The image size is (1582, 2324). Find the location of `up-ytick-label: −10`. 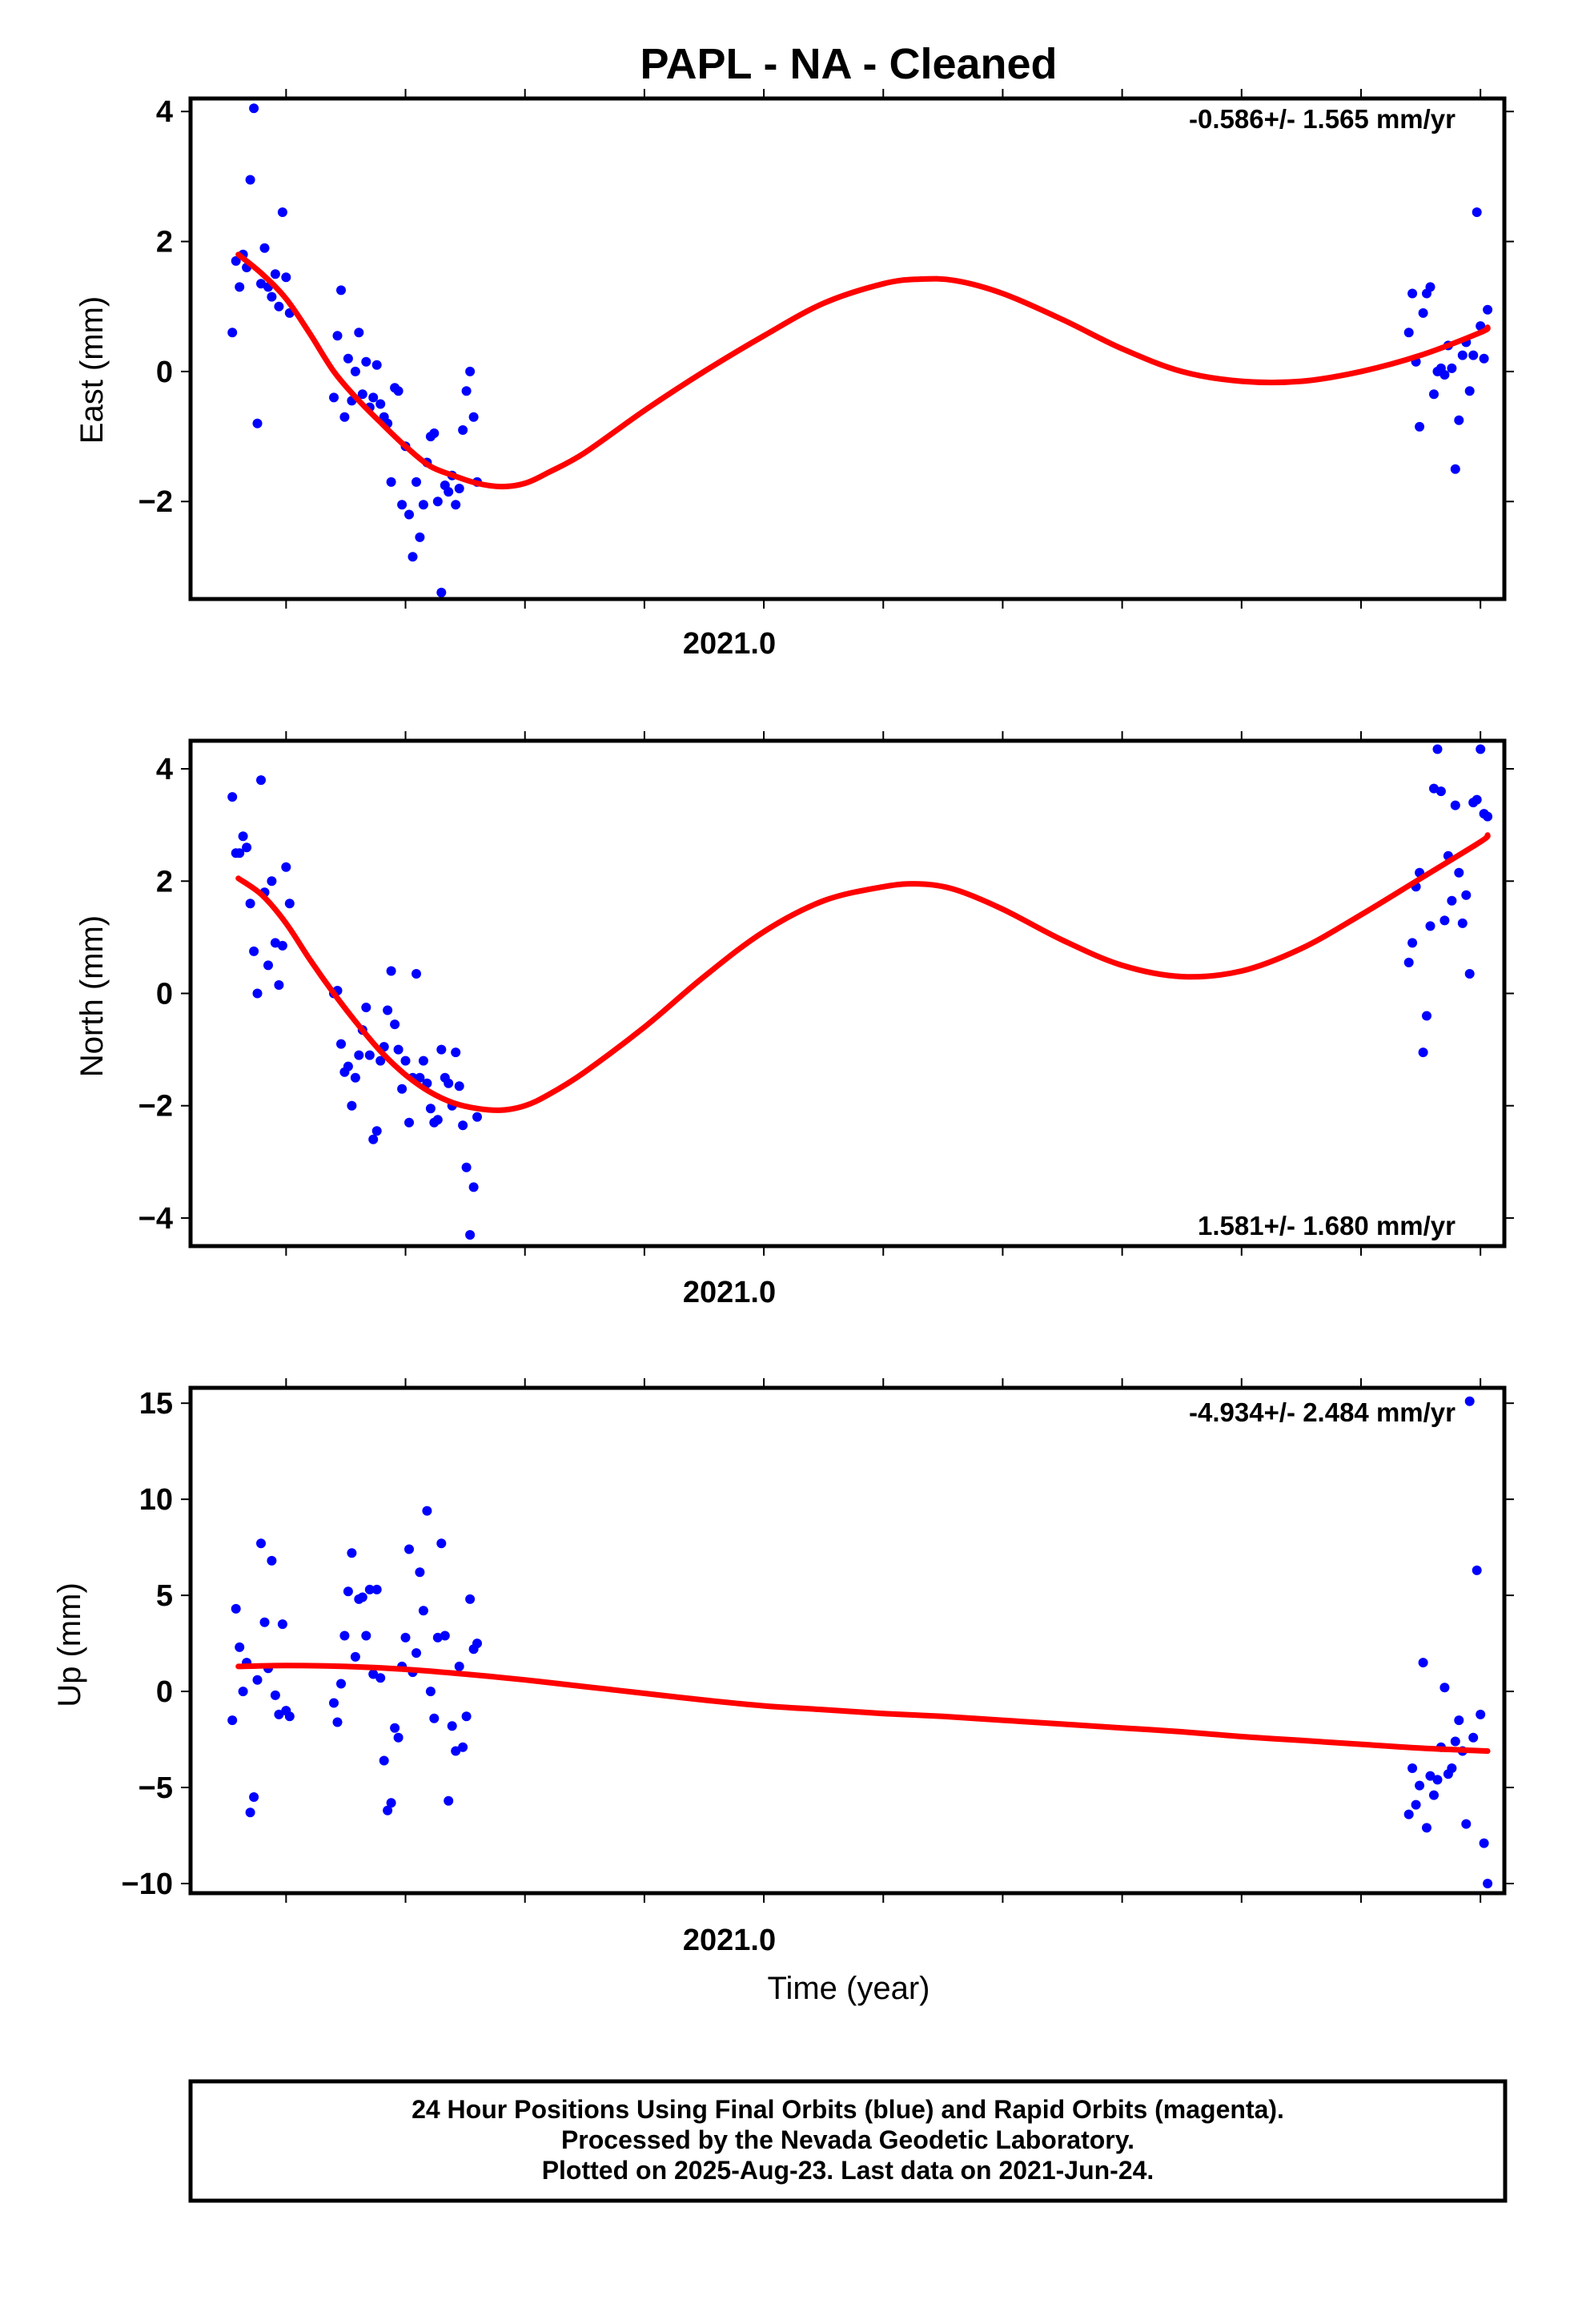

up-ytick-label: −10 is located at coordinates (147, 1884).